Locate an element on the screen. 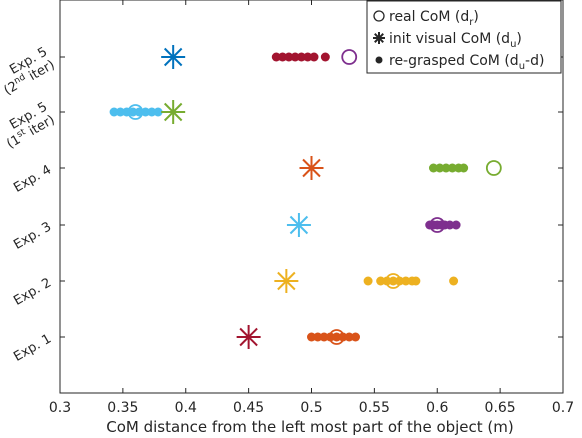 Image resolution: width=582 pixels, height=438 pixels. legend-text-sub: r is located at coordinates (471, 22).